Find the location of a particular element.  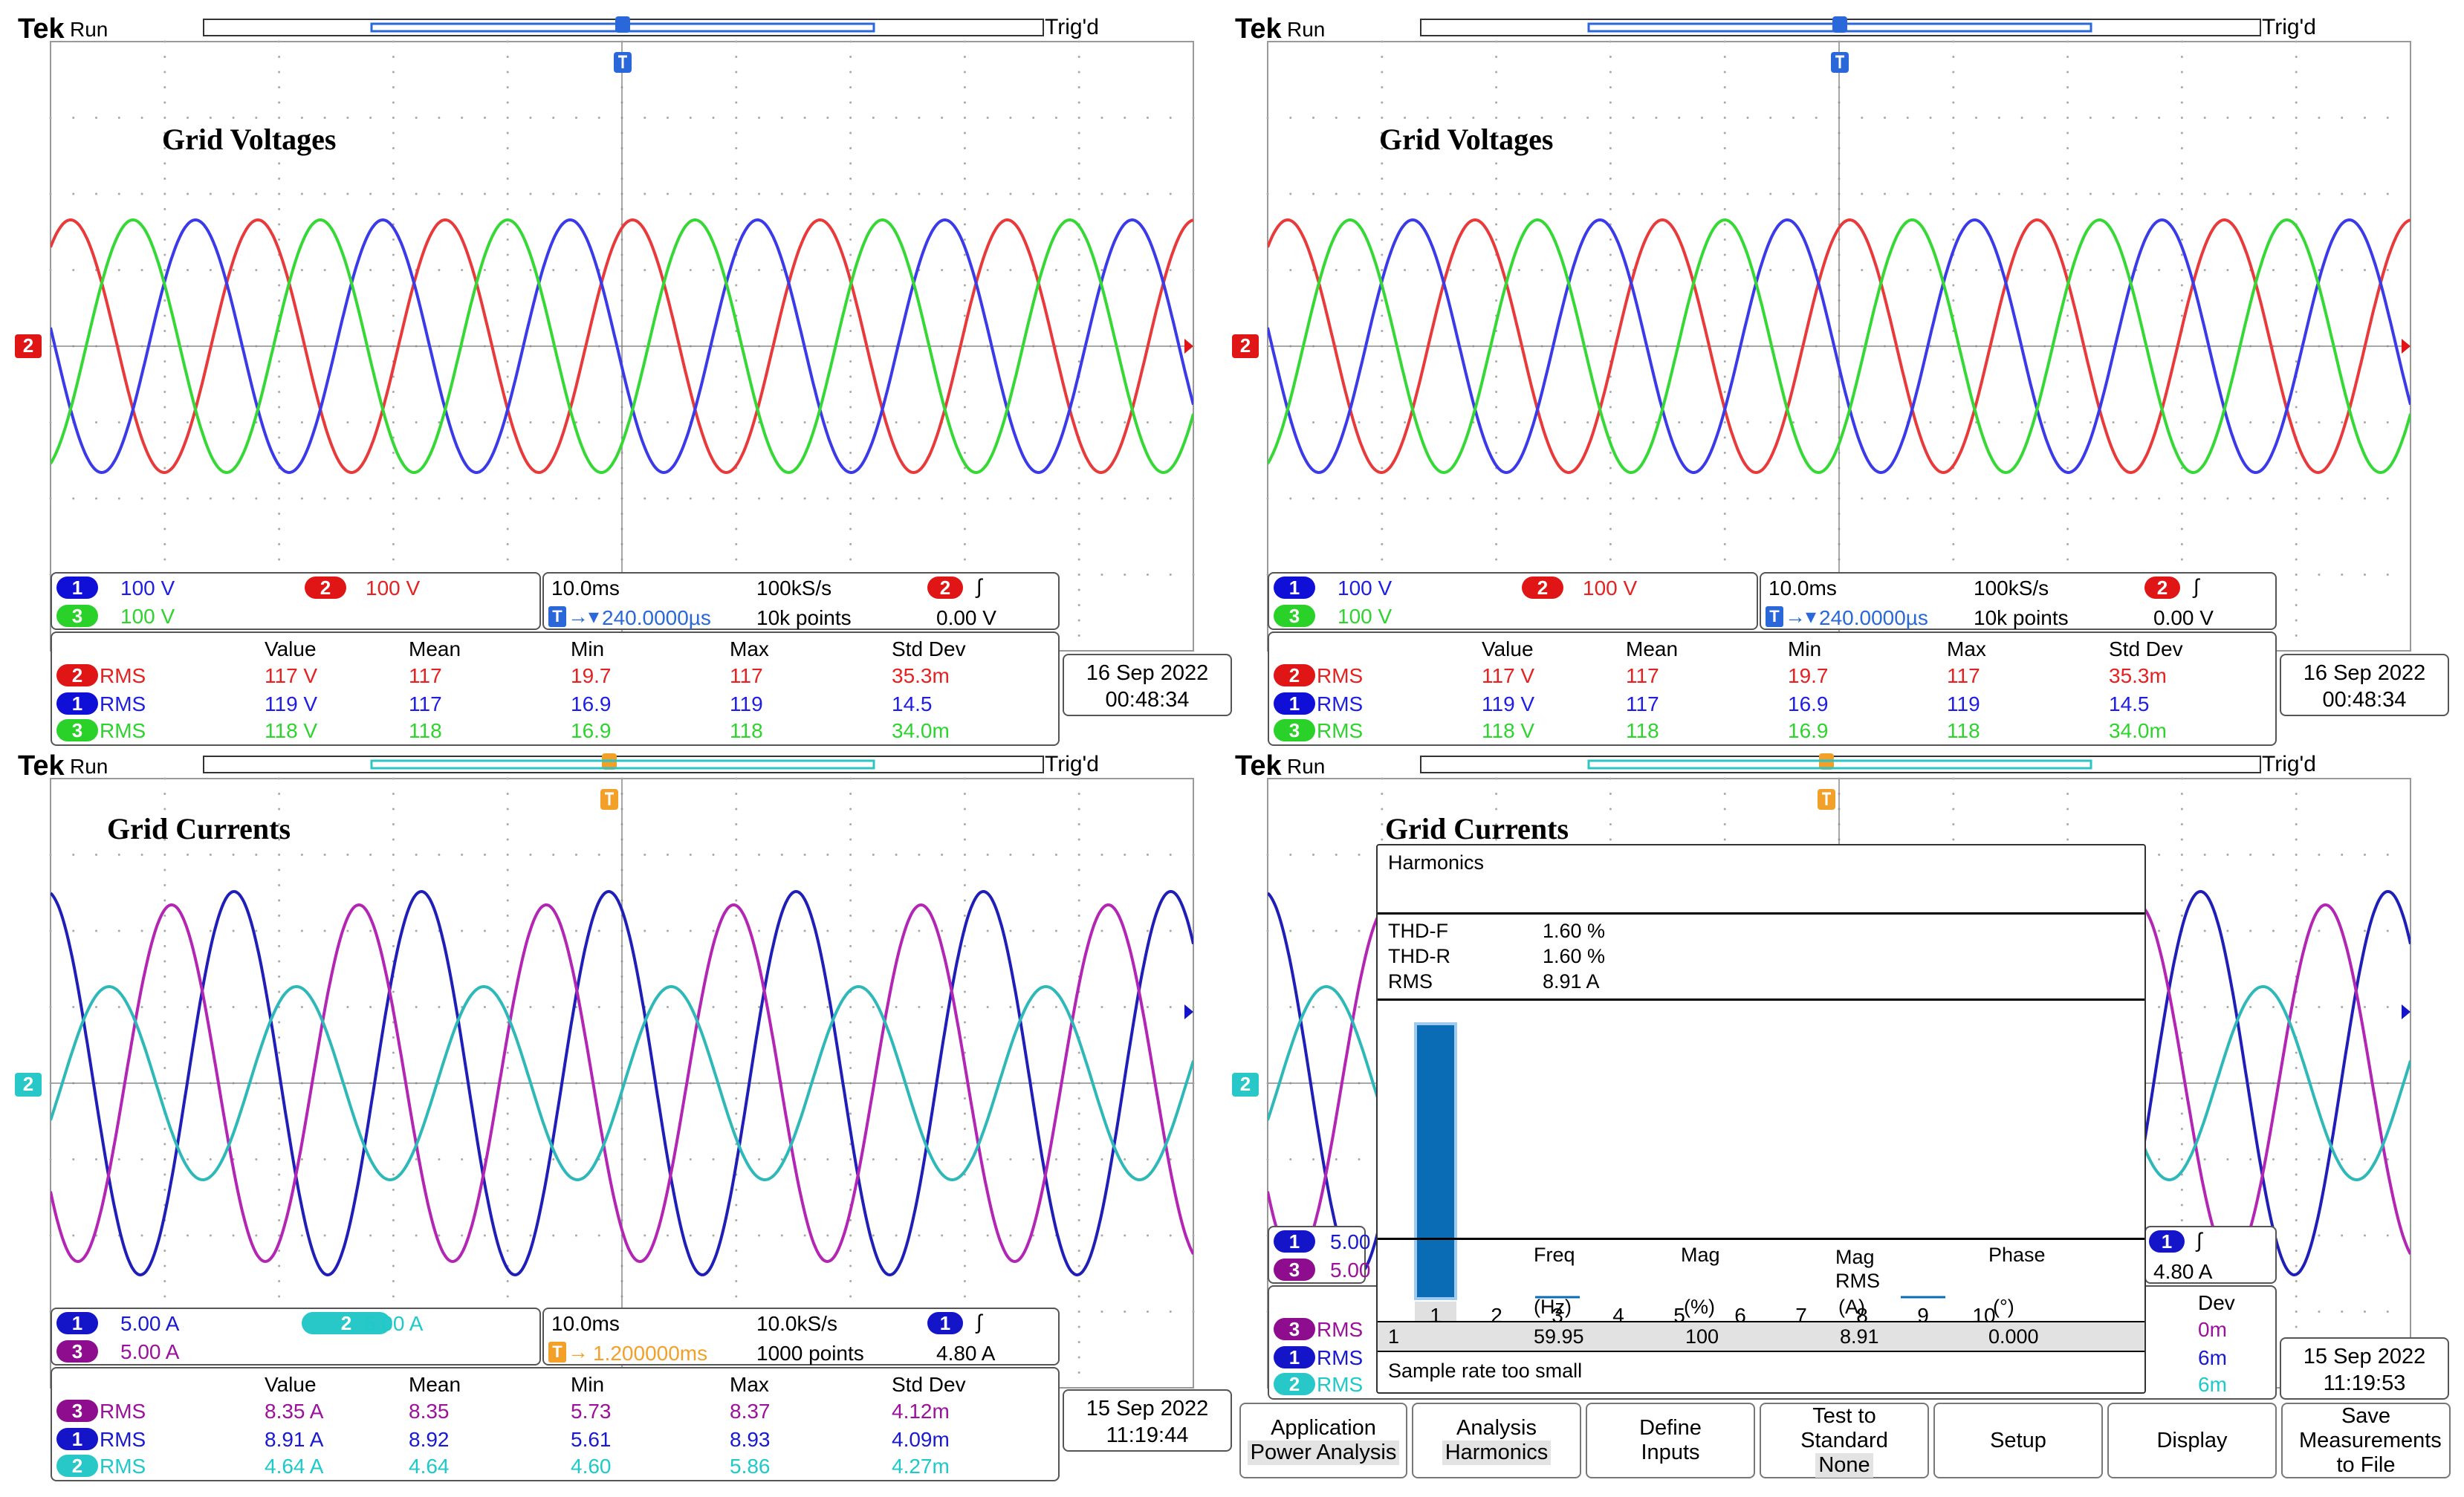

define-inputs-button: Define Inputs is located at coordinates (1670, 1440).